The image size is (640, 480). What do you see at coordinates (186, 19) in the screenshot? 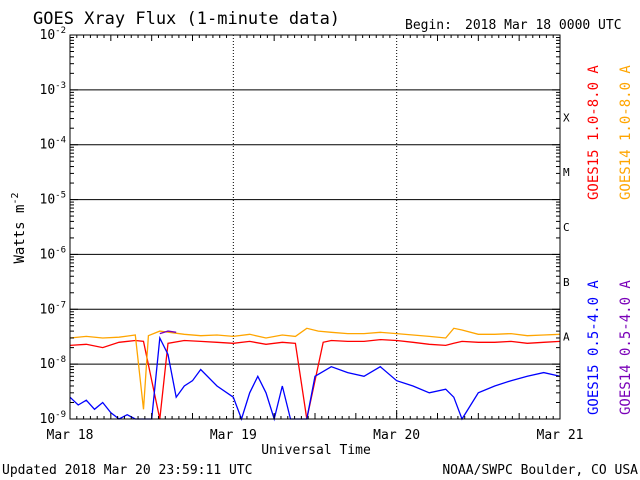
I see `chart-title: GOES Xray Flux (1-minute data)` at bounding box center [186, 19].